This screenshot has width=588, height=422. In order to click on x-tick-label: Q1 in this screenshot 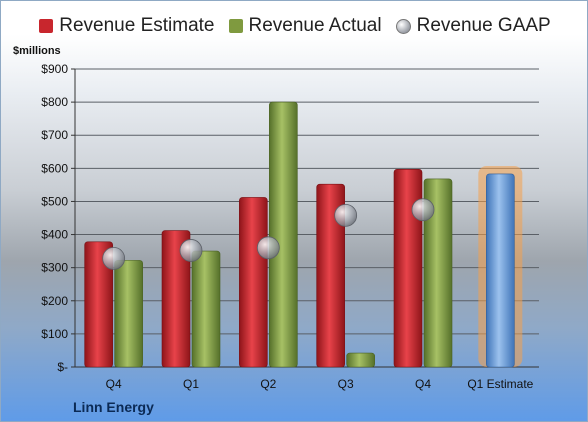, I will do `click(191, 384)`.